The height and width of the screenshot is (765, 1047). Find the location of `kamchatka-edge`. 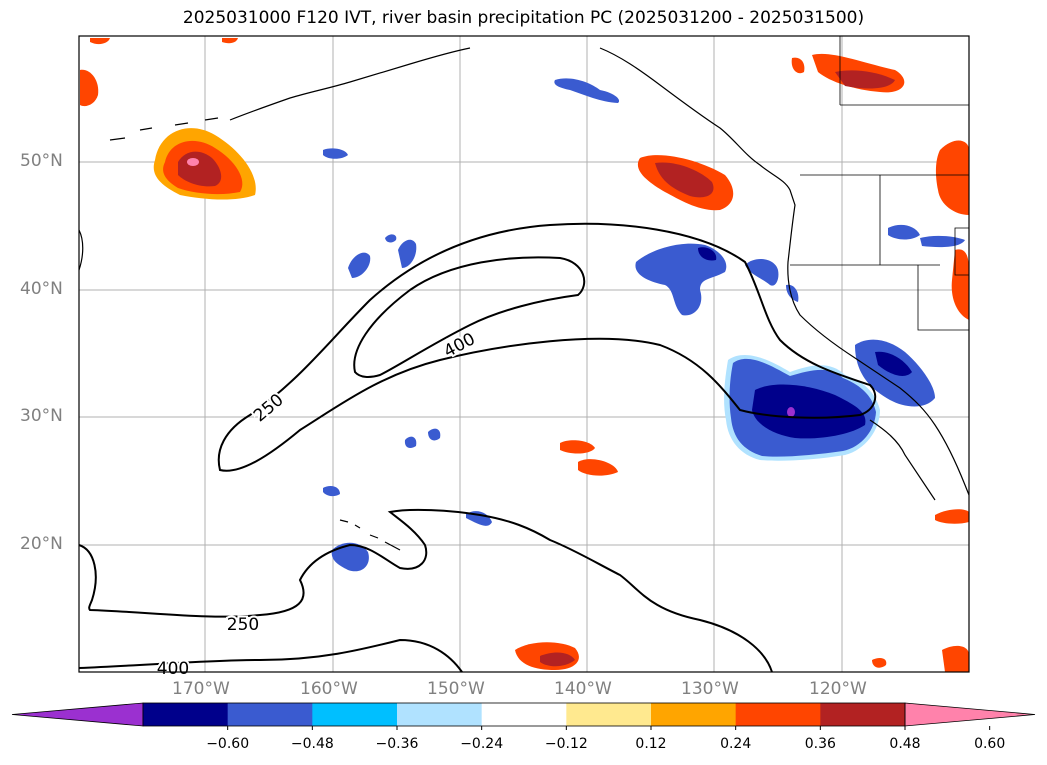

kamchatka-edge is located at coordinates (81, 250).